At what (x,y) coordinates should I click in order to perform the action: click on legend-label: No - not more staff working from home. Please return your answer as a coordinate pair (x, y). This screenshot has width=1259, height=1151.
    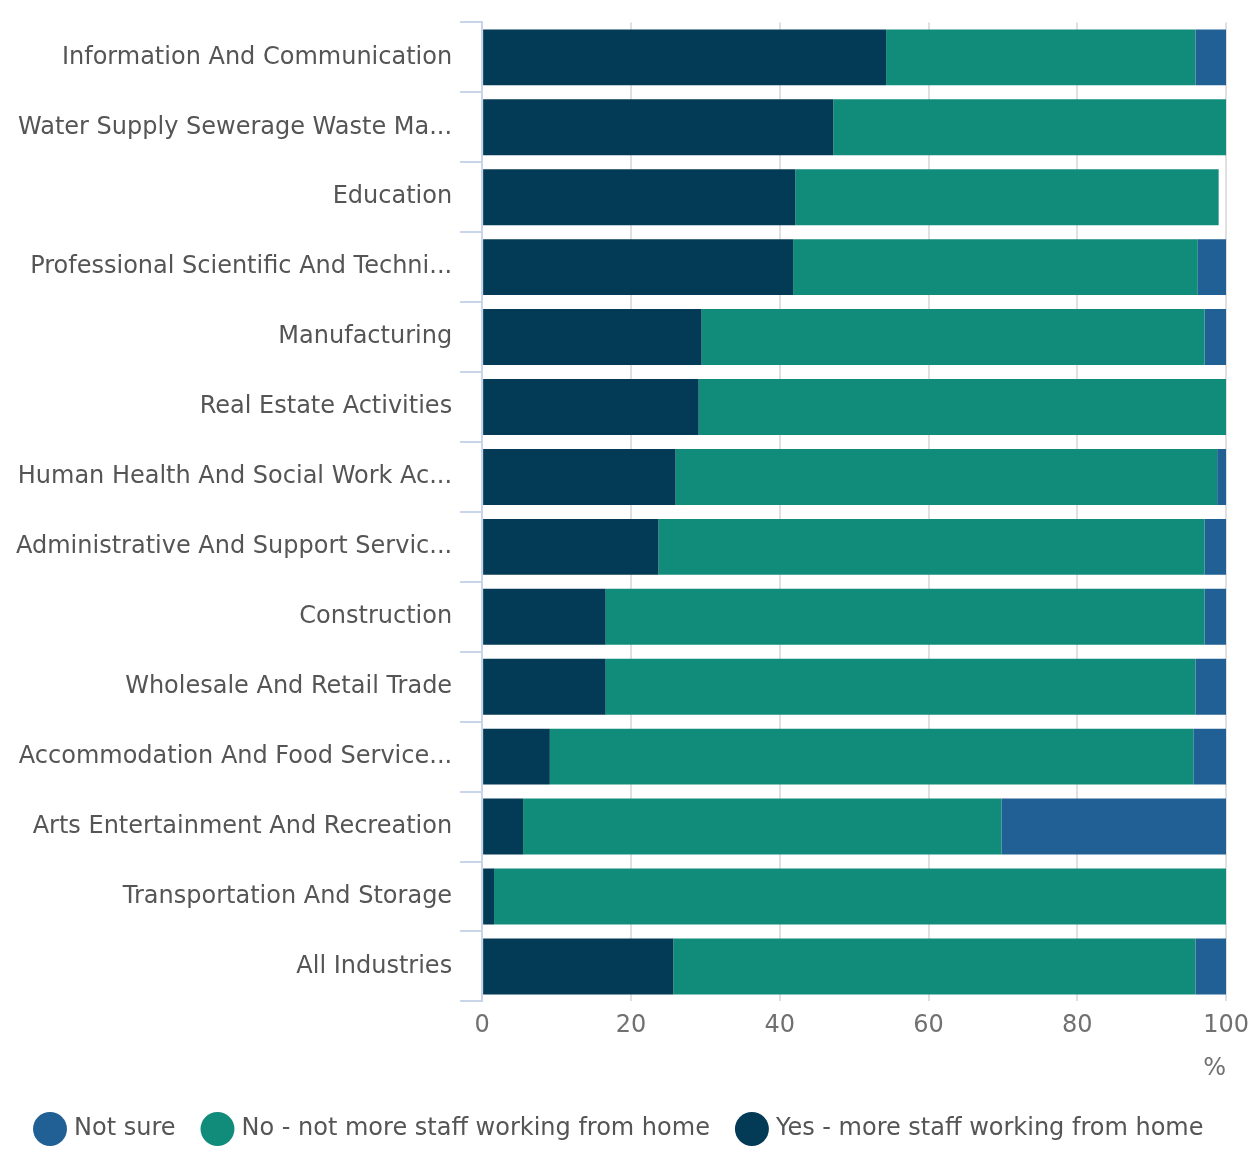
    Looking at the image, I should click on (475, 1127).